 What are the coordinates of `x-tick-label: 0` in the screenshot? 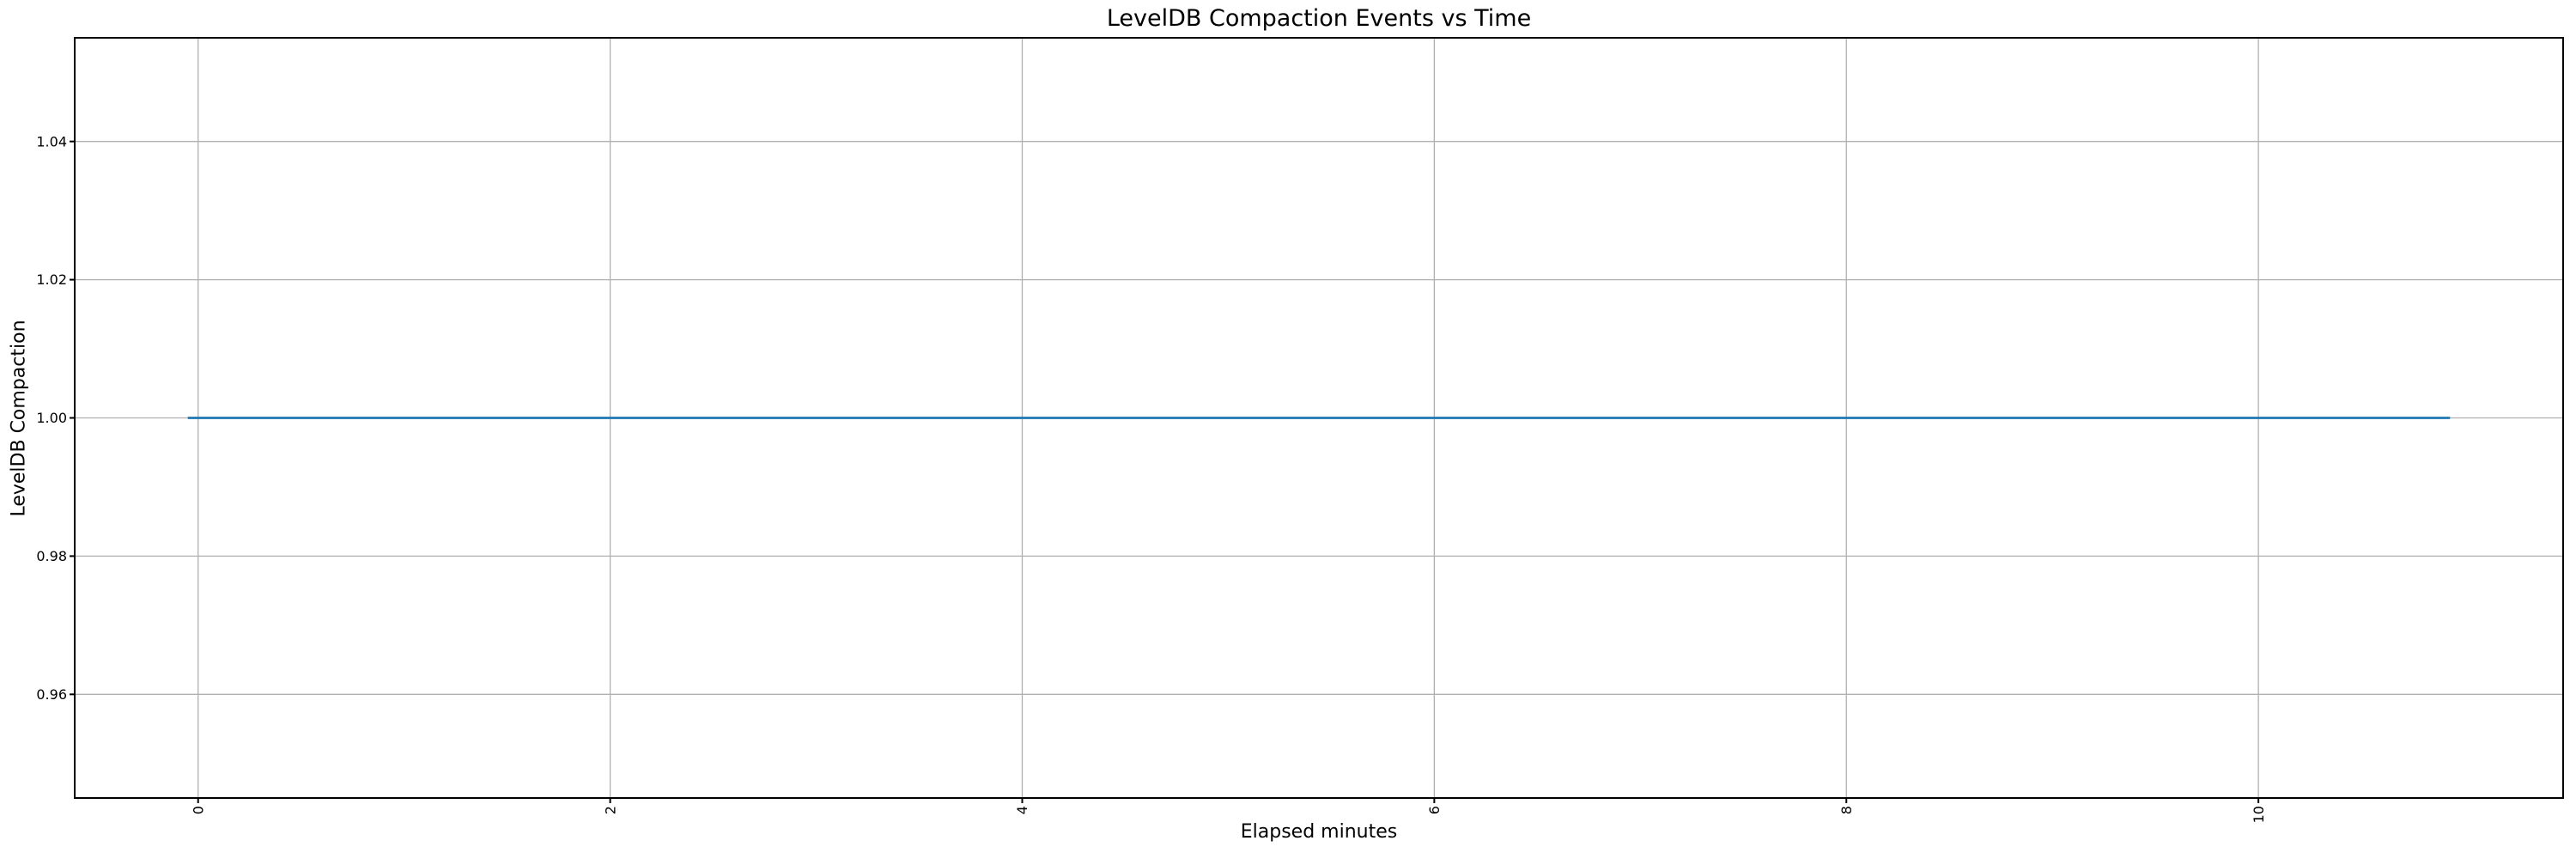 It's located at (198, 810).